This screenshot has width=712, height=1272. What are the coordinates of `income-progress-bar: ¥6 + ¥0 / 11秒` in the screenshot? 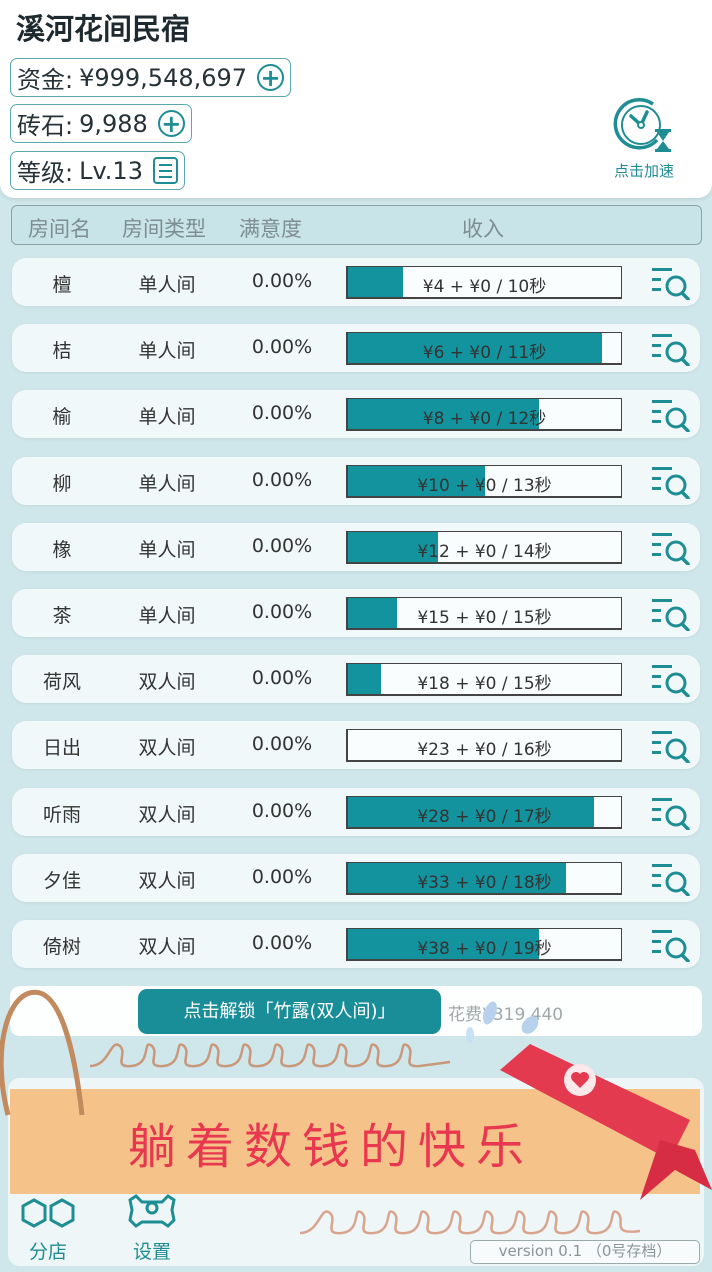 It's located at (484, 349).